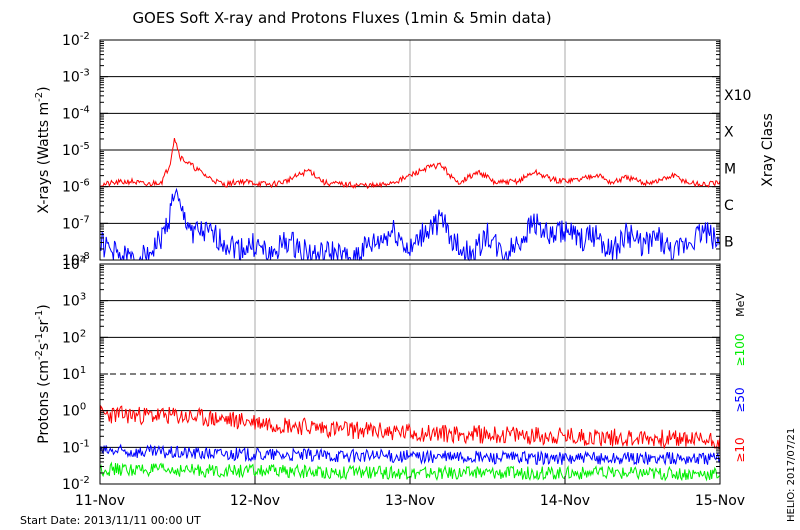 The height and width of the screenshot is (530, 800). Describe the element at coordinates (729, 243) in the screenshot. I see `xray-class-label: B` at that location.